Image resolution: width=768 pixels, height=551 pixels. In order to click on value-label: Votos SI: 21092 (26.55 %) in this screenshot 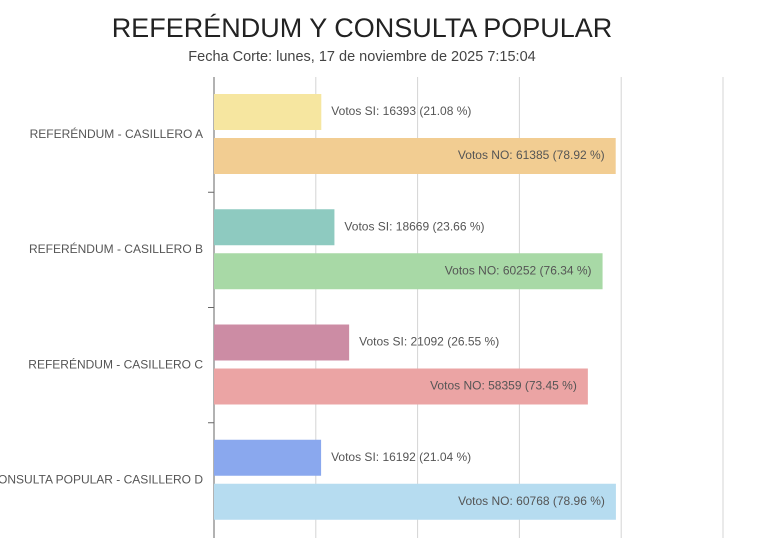, I will do `click(429, 342)`.